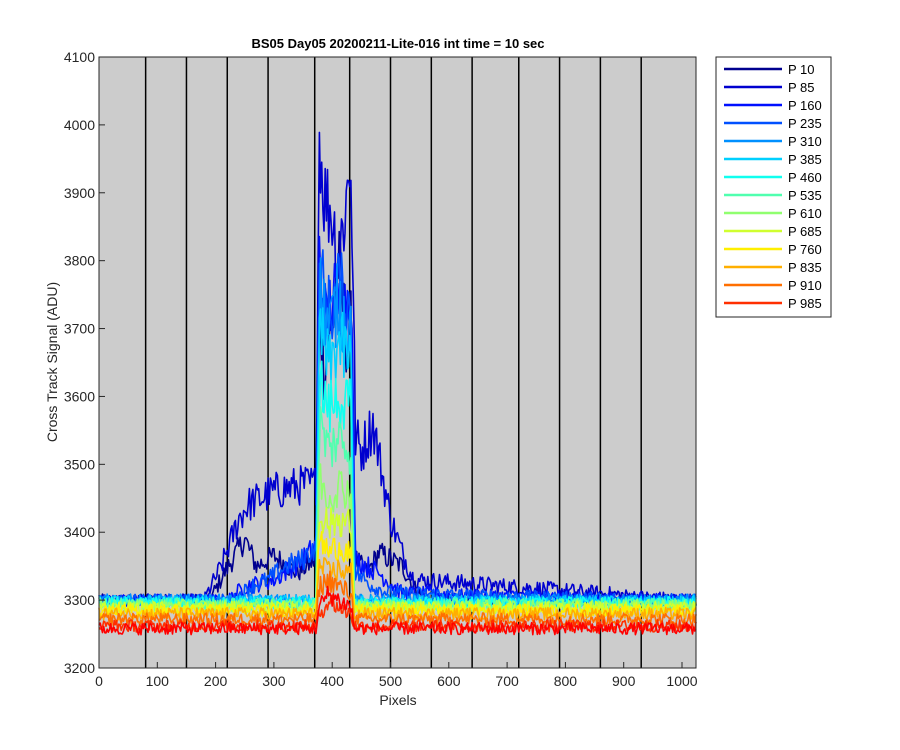  I want to click on x-tick-label-7: 700, so click(507, 681).